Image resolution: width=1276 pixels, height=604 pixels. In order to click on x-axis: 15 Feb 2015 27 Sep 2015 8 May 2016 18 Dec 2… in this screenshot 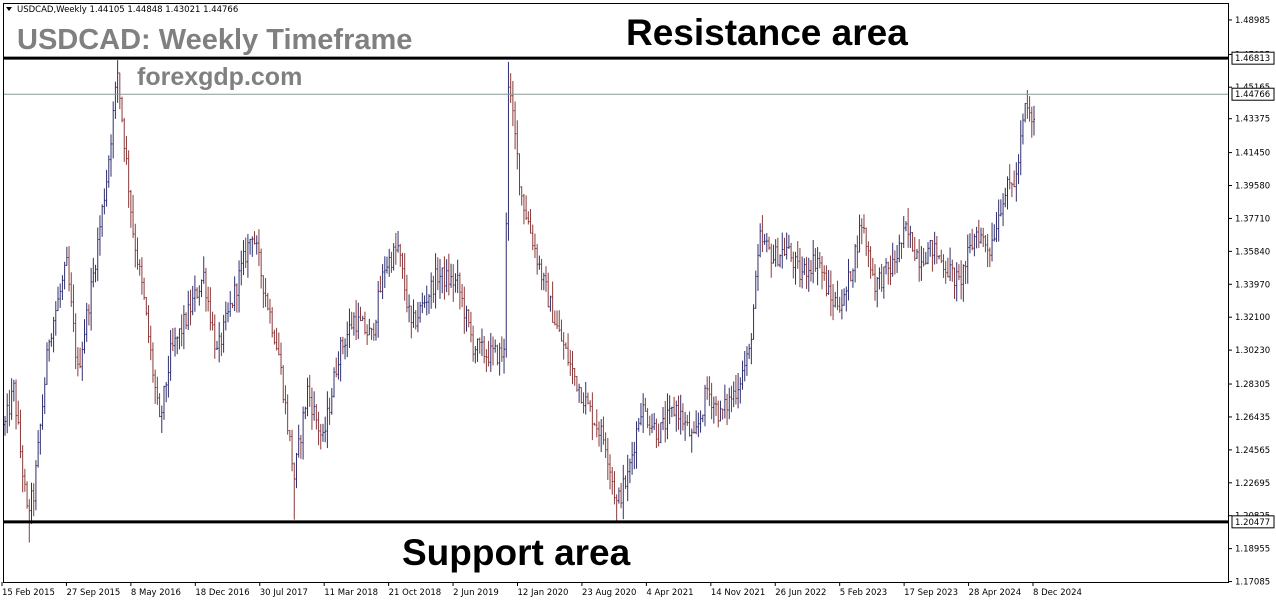, I will do `click(541, 590)`.